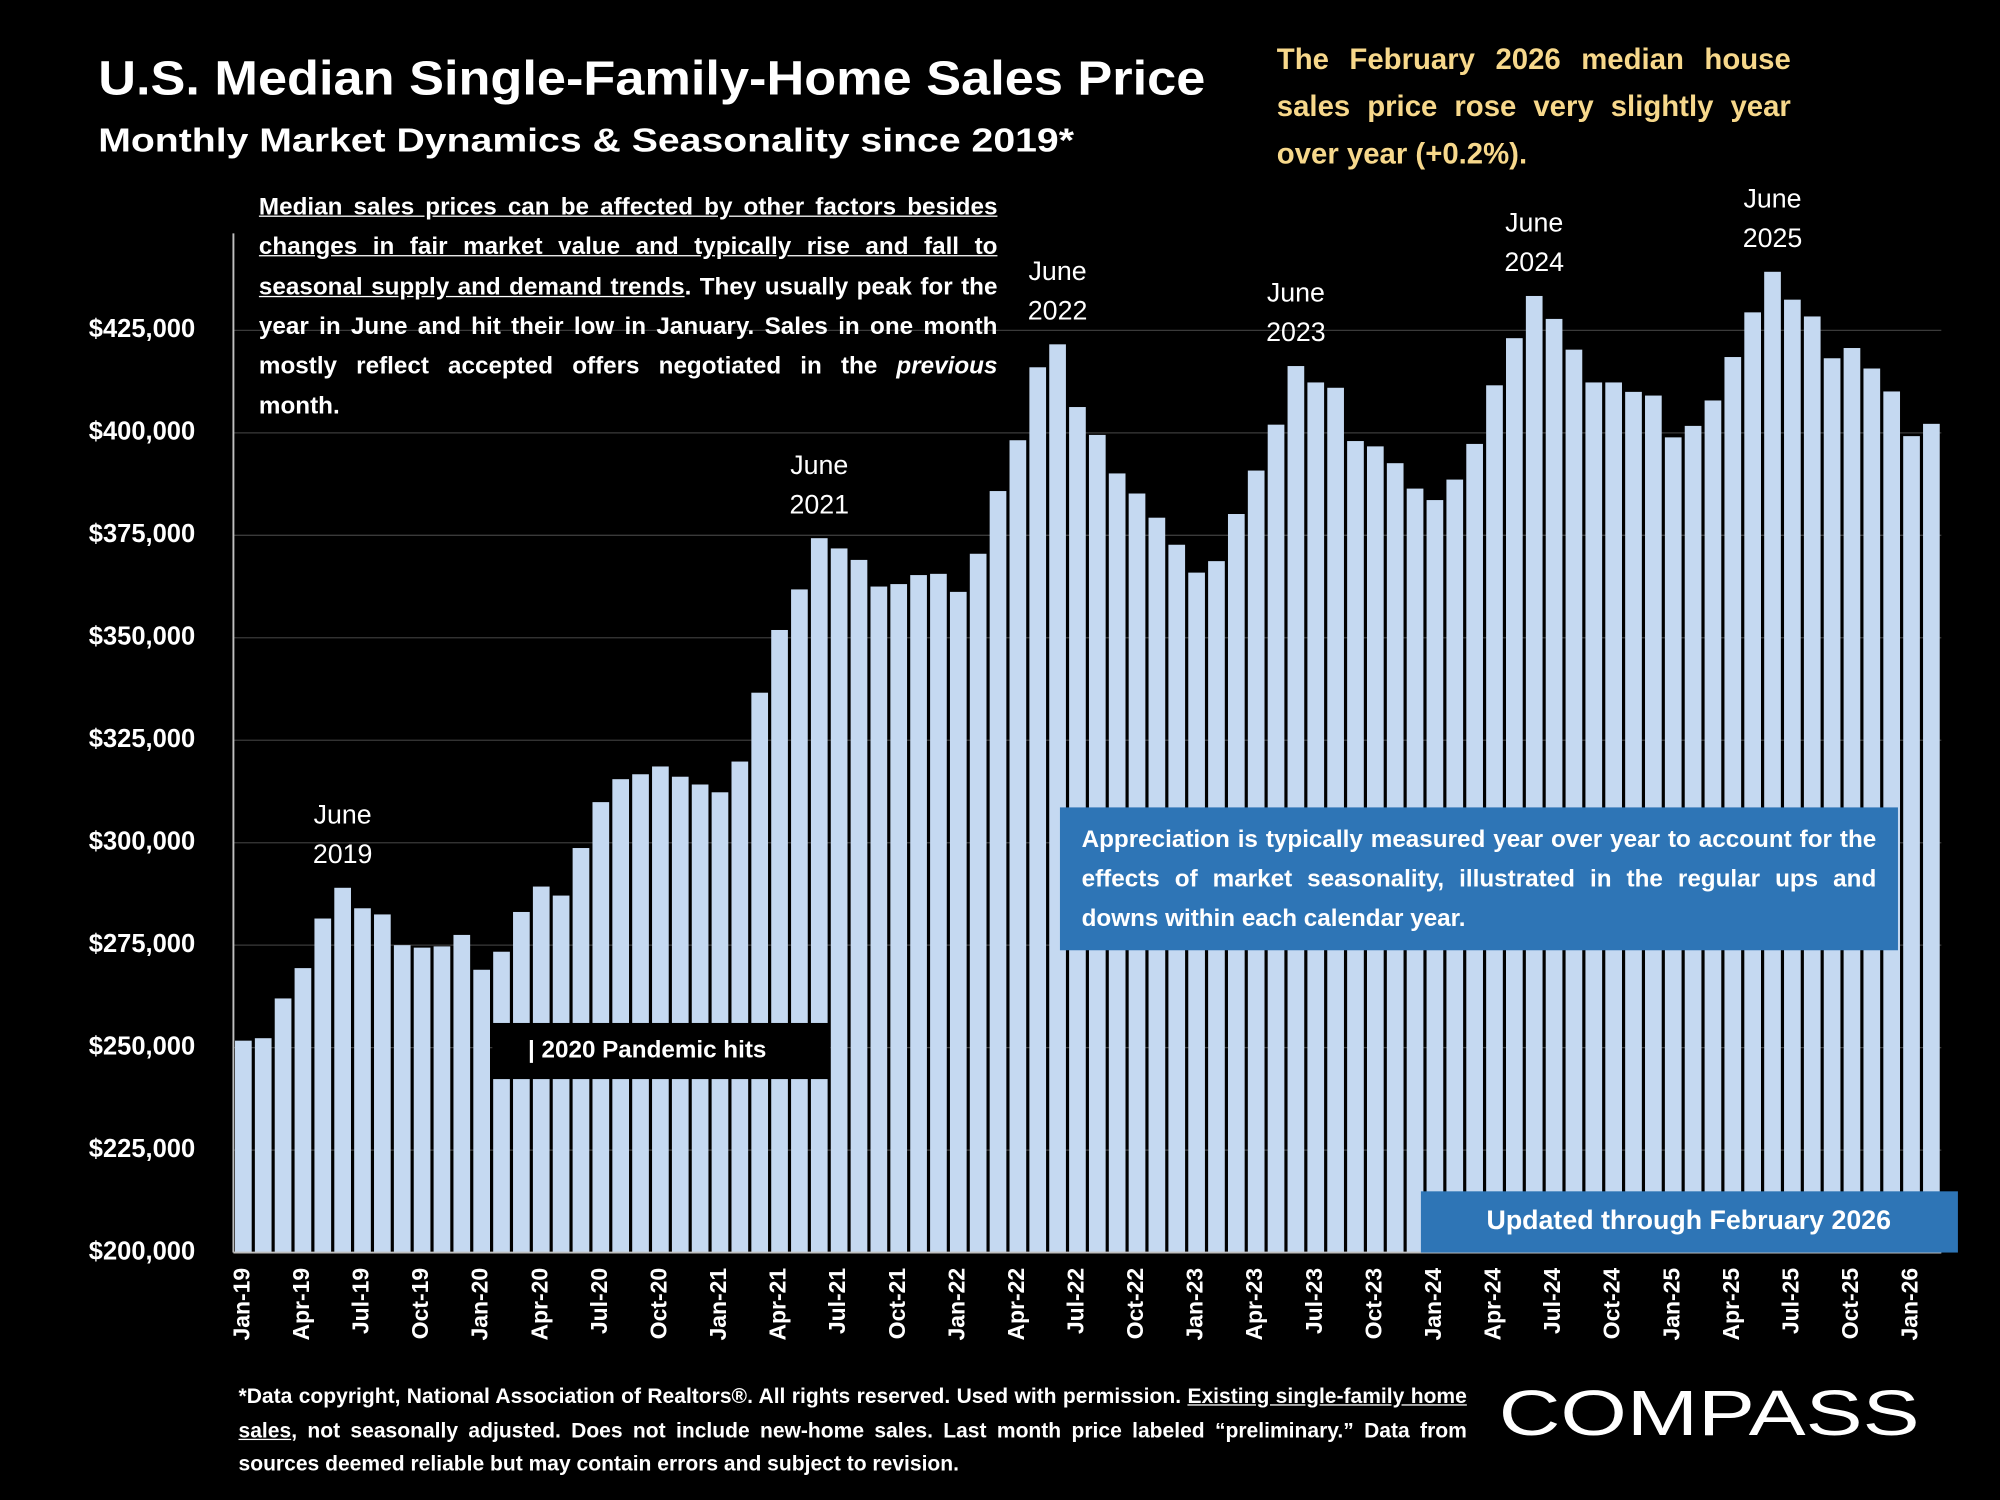 This screenshot has width=2000, height=1500. I want to click on x-tick-label: Jul-23, so click(1314, 1301).